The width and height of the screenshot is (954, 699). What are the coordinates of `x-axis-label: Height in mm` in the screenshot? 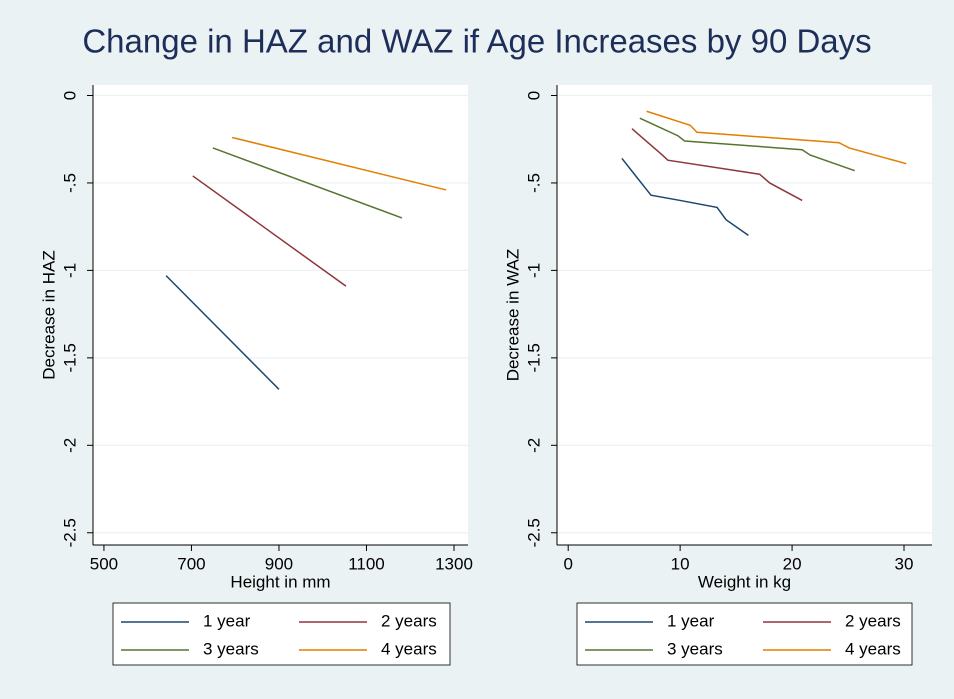 It's located at (280, 581).